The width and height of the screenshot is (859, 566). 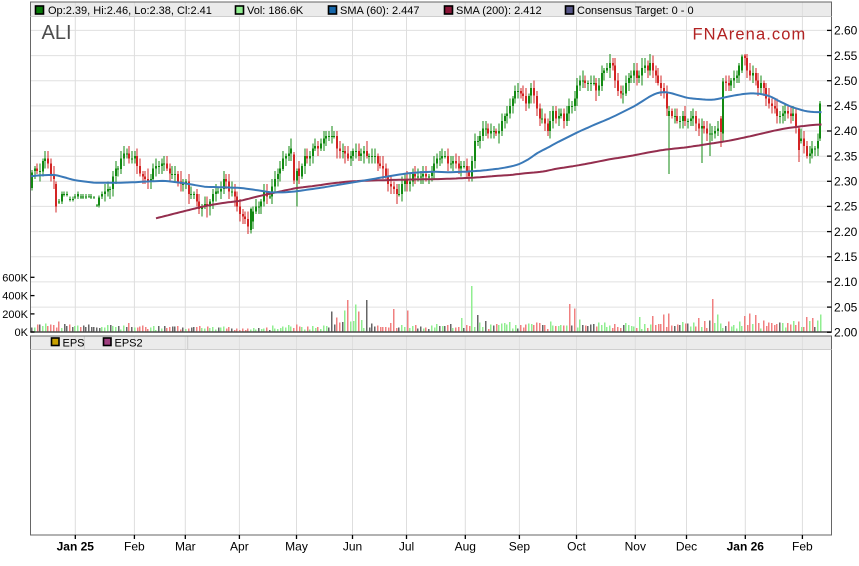 What do you see at coordinates (750, 35) in the screenshot?
I see `svg-text: FNArena.com` at bounding box center [750, 35].